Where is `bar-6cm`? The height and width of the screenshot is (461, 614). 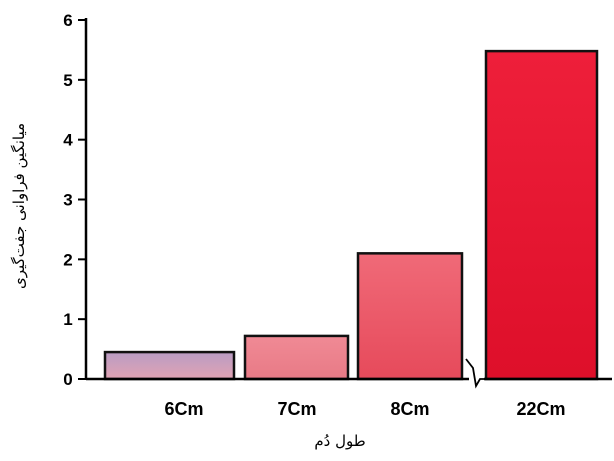 bar-6cm is located at coordinates (169, 365).